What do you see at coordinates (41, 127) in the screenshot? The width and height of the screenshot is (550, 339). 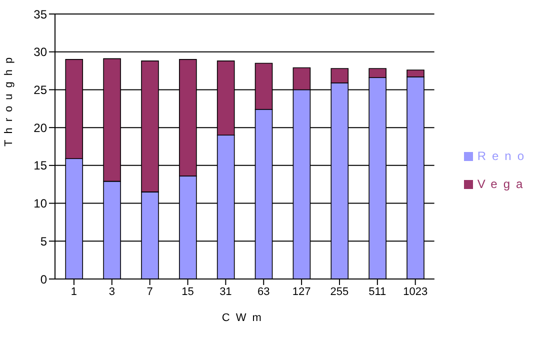 I see `y-tick-label: 20` at bounding box center [41, 127].